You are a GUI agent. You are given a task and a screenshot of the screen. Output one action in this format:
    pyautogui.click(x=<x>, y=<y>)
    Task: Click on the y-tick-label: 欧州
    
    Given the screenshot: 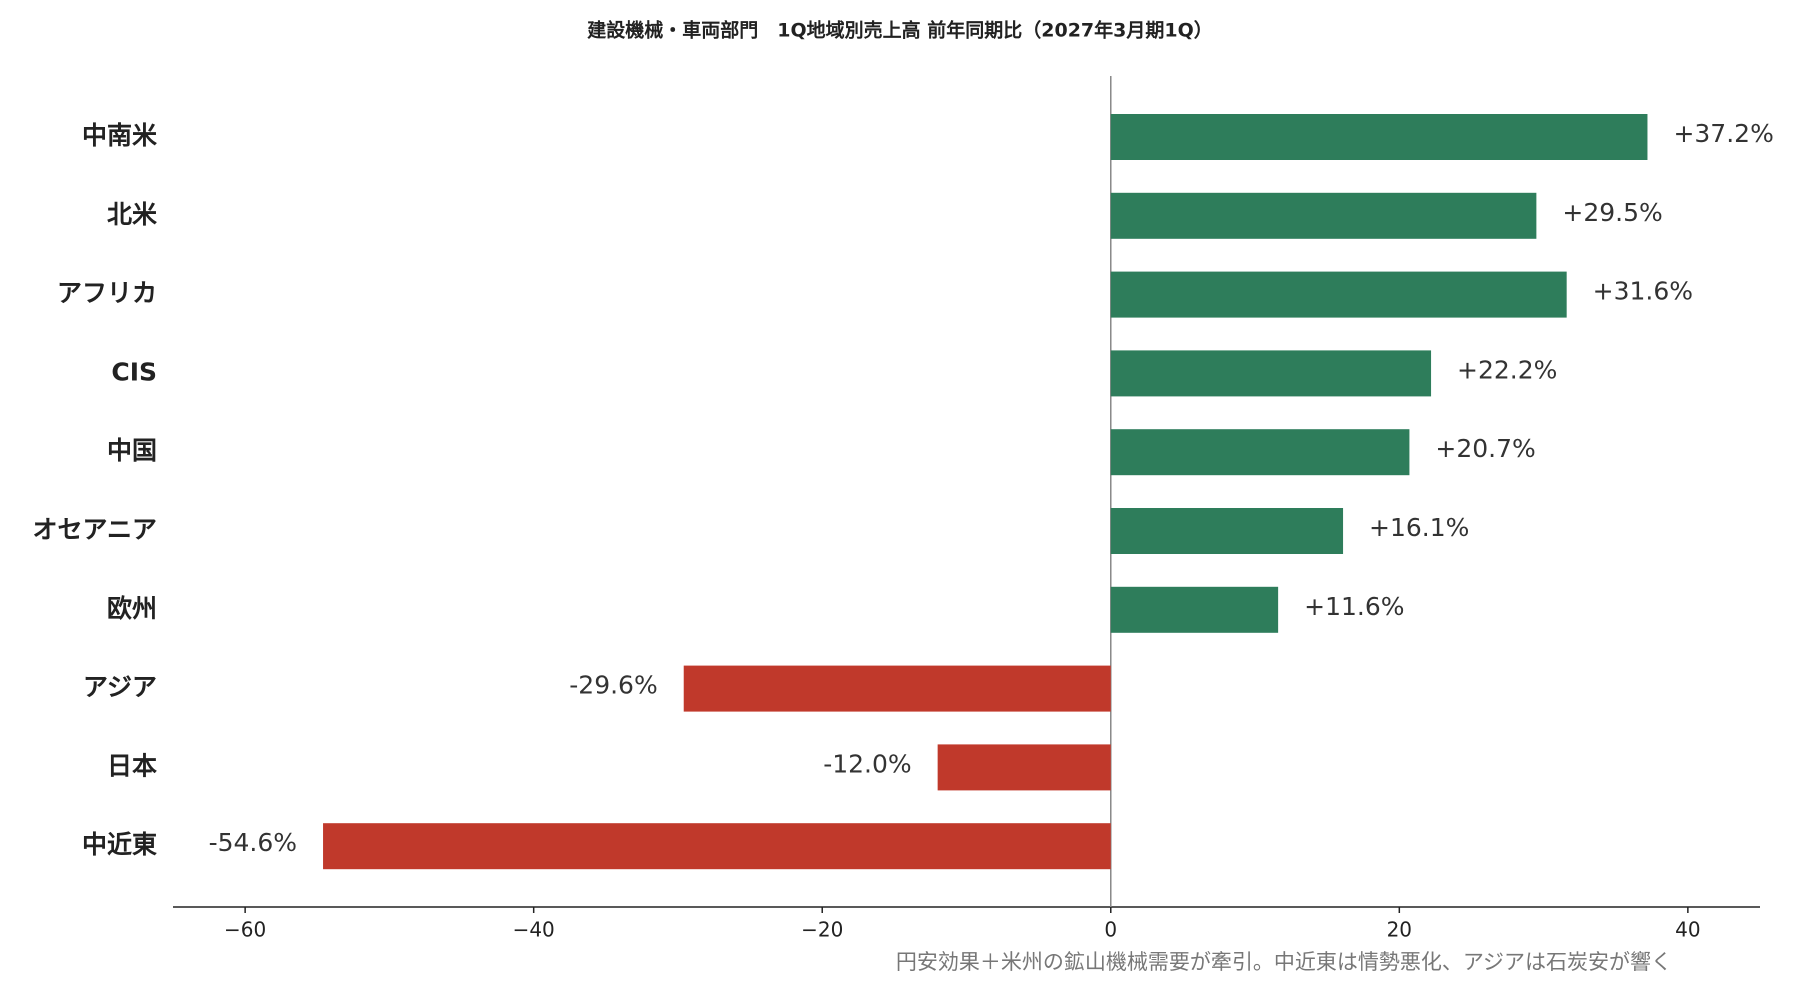 What is the action you would take?
    pyautogui.click(x=132, y=608)
    